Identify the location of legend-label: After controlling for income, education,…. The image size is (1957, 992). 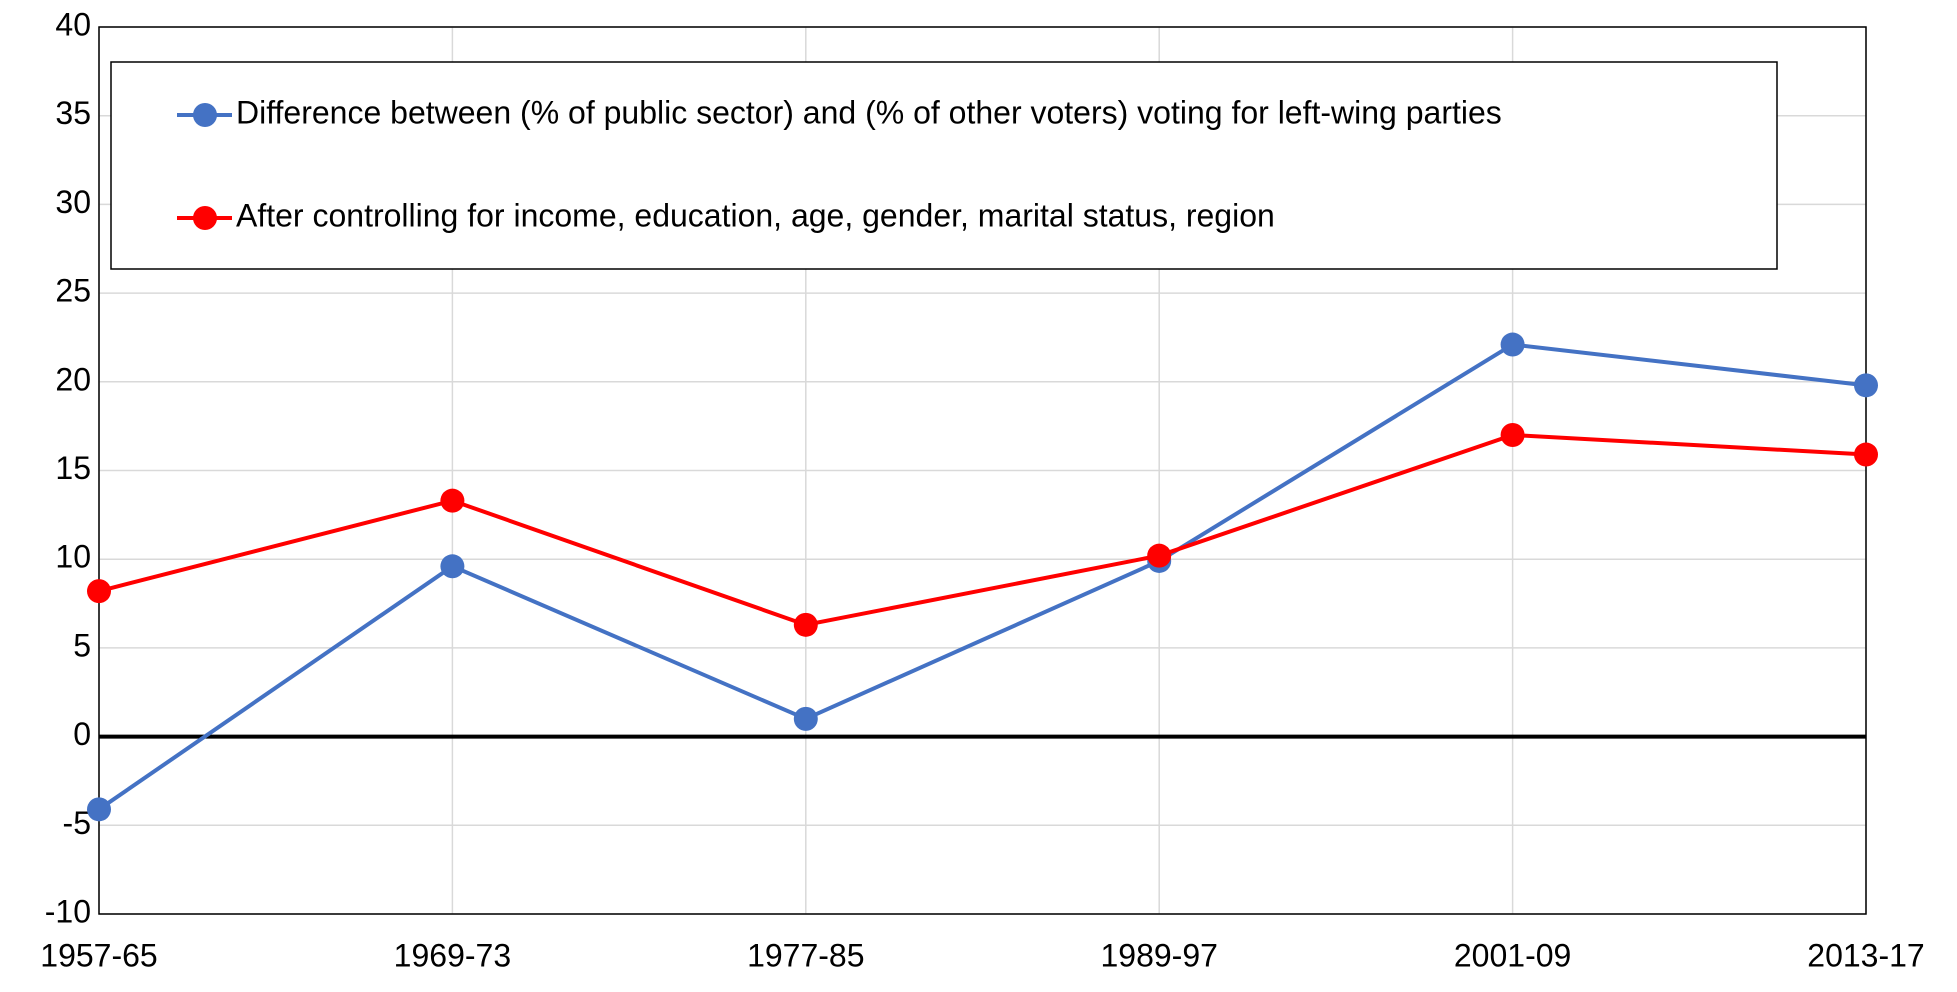
(755, 215).